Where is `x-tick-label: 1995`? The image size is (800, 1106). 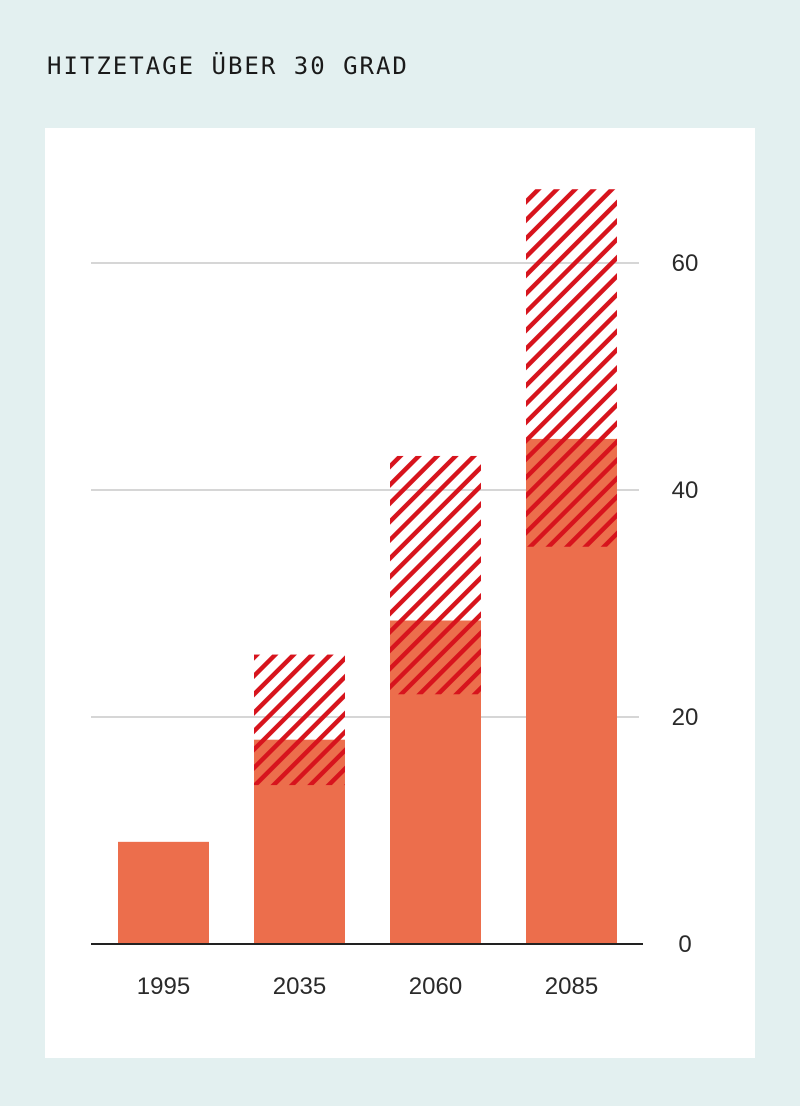
x-tick-label: 1995 is located at coordinates (163, 986).